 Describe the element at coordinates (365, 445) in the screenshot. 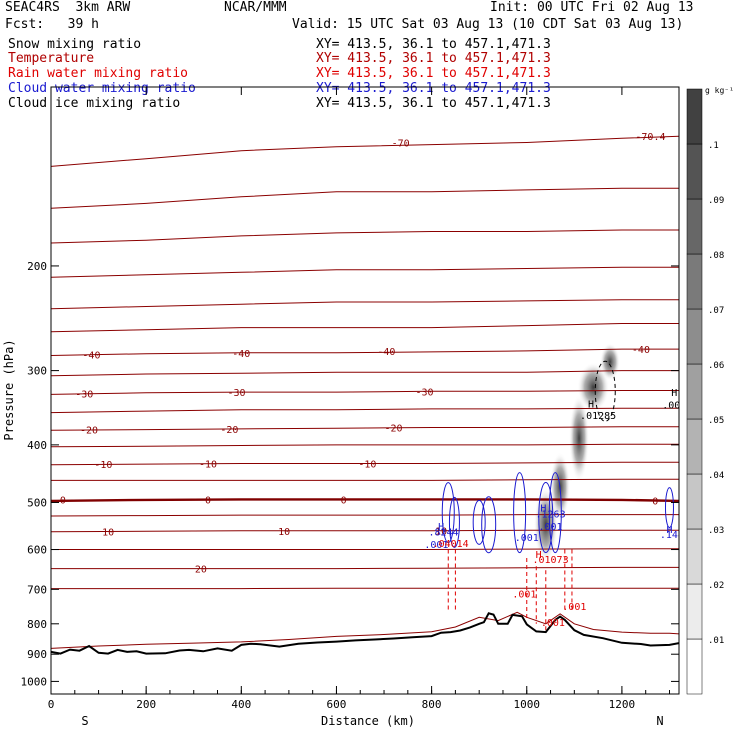

I see `isotherm--15` at that location.